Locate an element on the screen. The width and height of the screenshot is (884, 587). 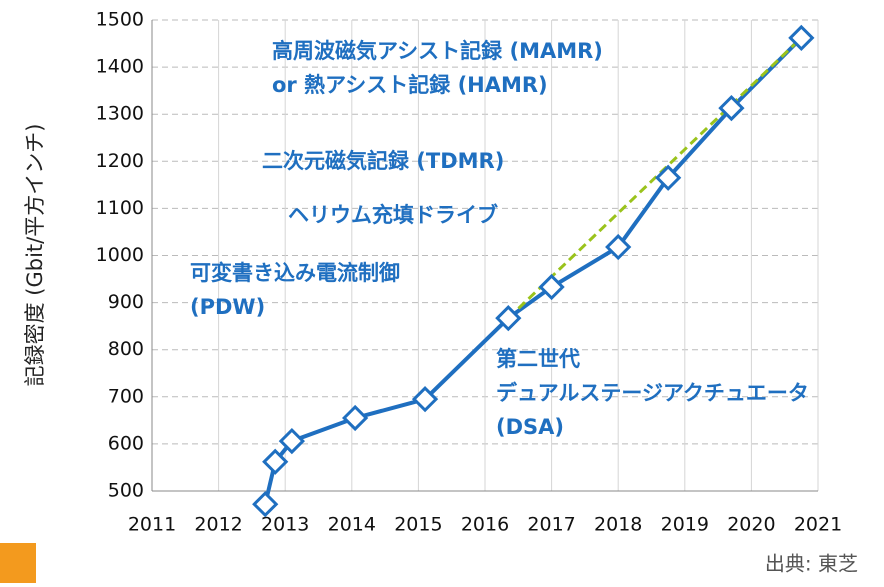
y-tick-label: 900 is located at coordinates (126, 302).